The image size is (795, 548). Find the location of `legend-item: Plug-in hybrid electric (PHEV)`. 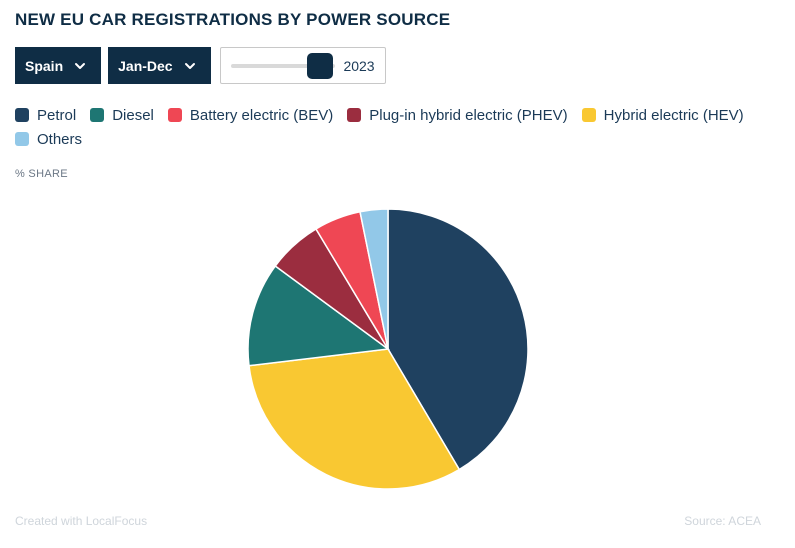

legend-item: Plug-in hybrid electric (PHEV) is located at coordinates (457, 115).